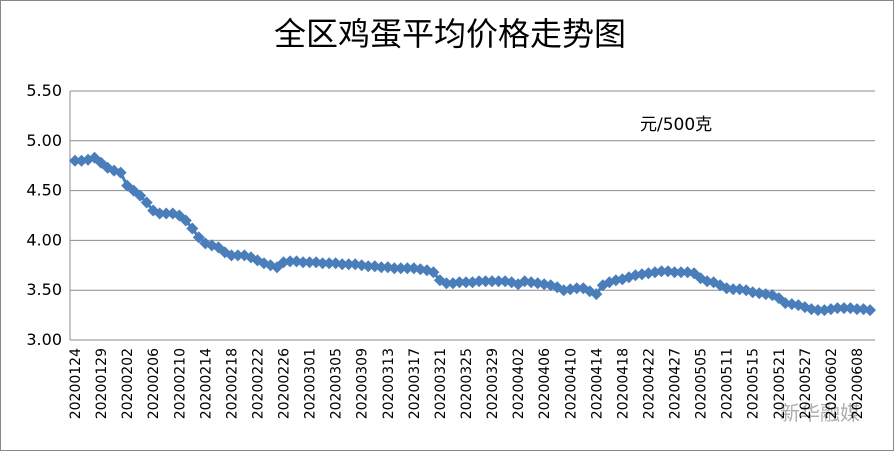 This screenshot has width=894, height=455. What do you see at coordinates (493, 383) in the screenshot?
I see `x-tick-label: 20200329` at bounding box center [493, 383].